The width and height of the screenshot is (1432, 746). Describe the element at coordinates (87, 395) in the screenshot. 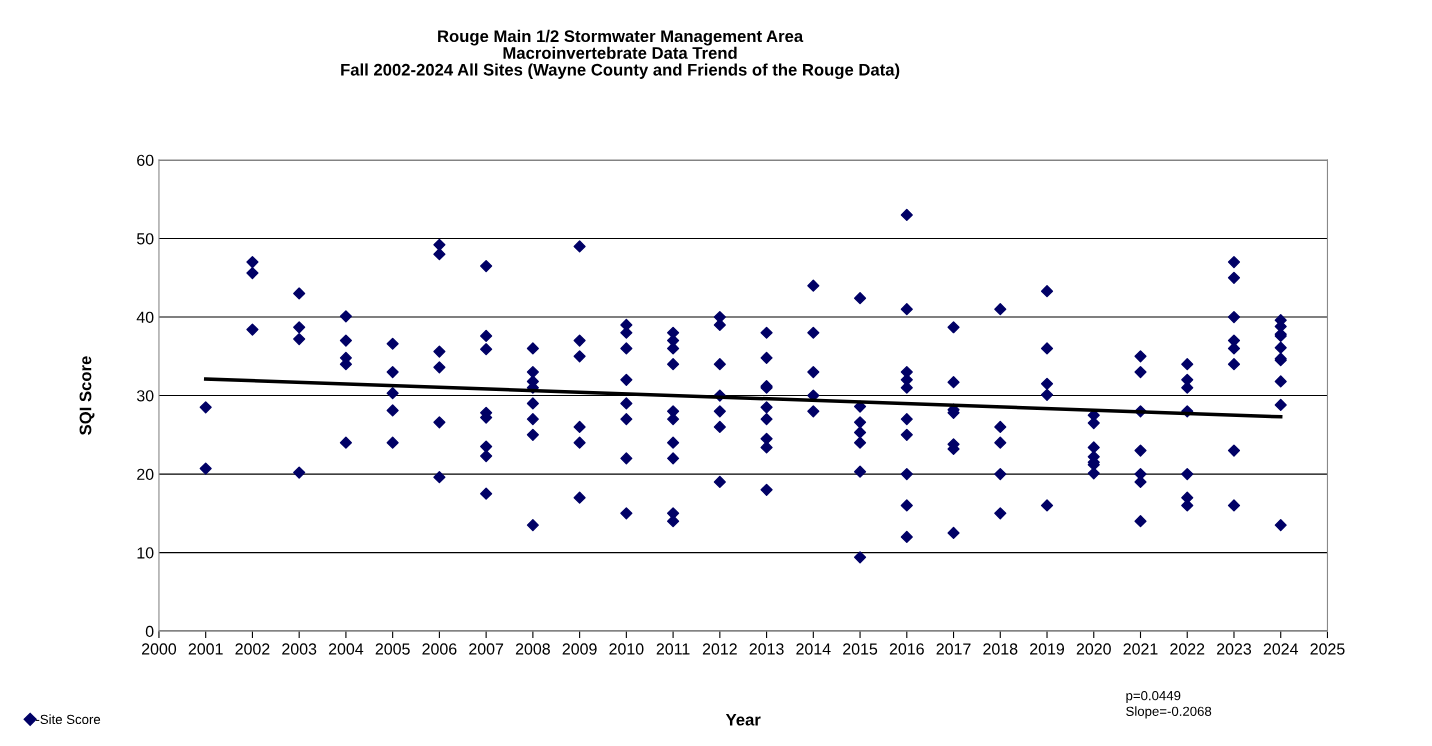

I see `y-axis-title: SQI Score` at that location.